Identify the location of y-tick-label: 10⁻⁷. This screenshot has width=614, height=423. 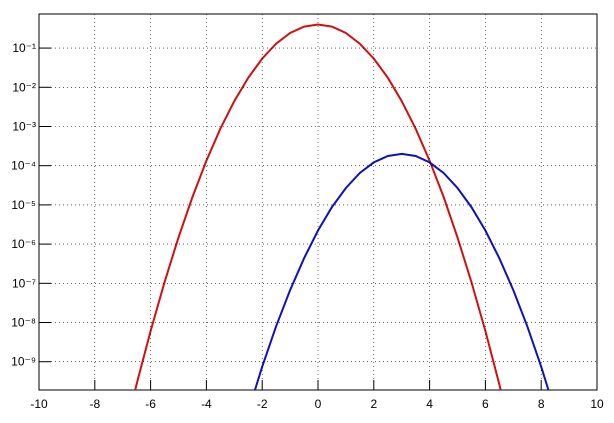
(24, 283).